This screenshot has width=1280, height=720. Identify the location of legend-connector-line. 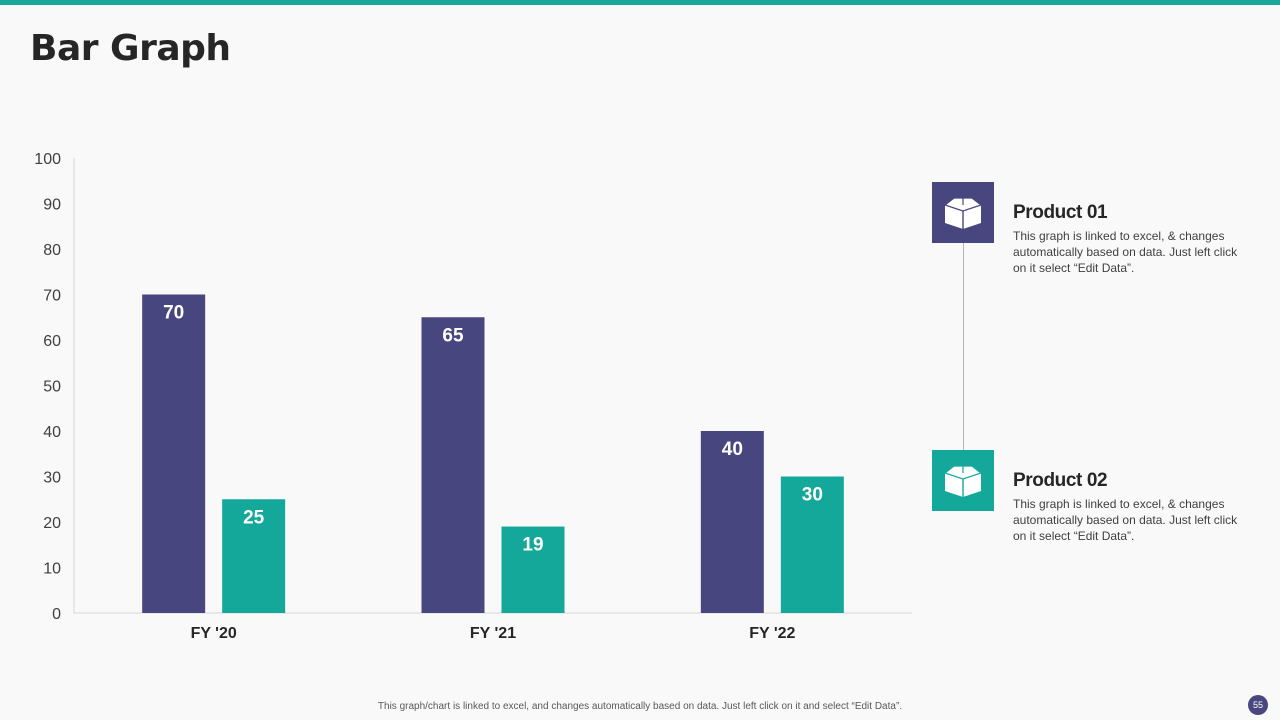
(963, 346).